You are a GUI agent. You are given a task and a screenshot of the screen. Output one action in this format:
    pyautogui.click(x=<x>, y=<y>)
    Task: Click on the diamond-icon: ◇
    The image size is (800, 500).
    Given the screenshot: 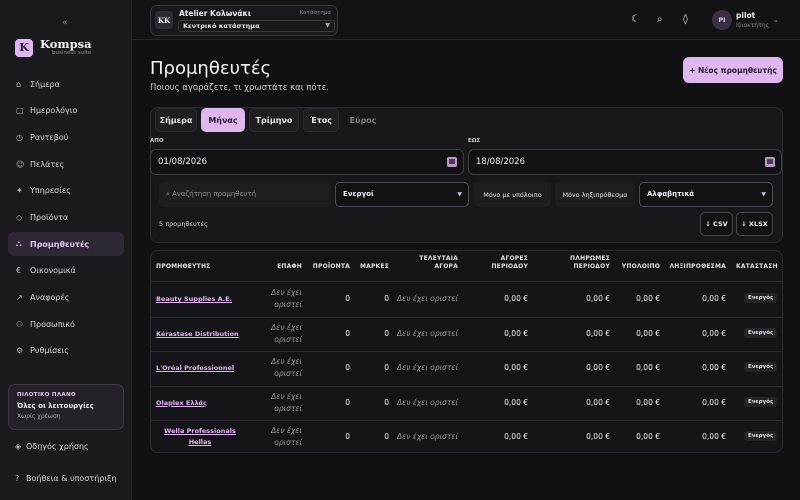 What is the action you would take?
    pyautogui.click(x=19, y=217)
    